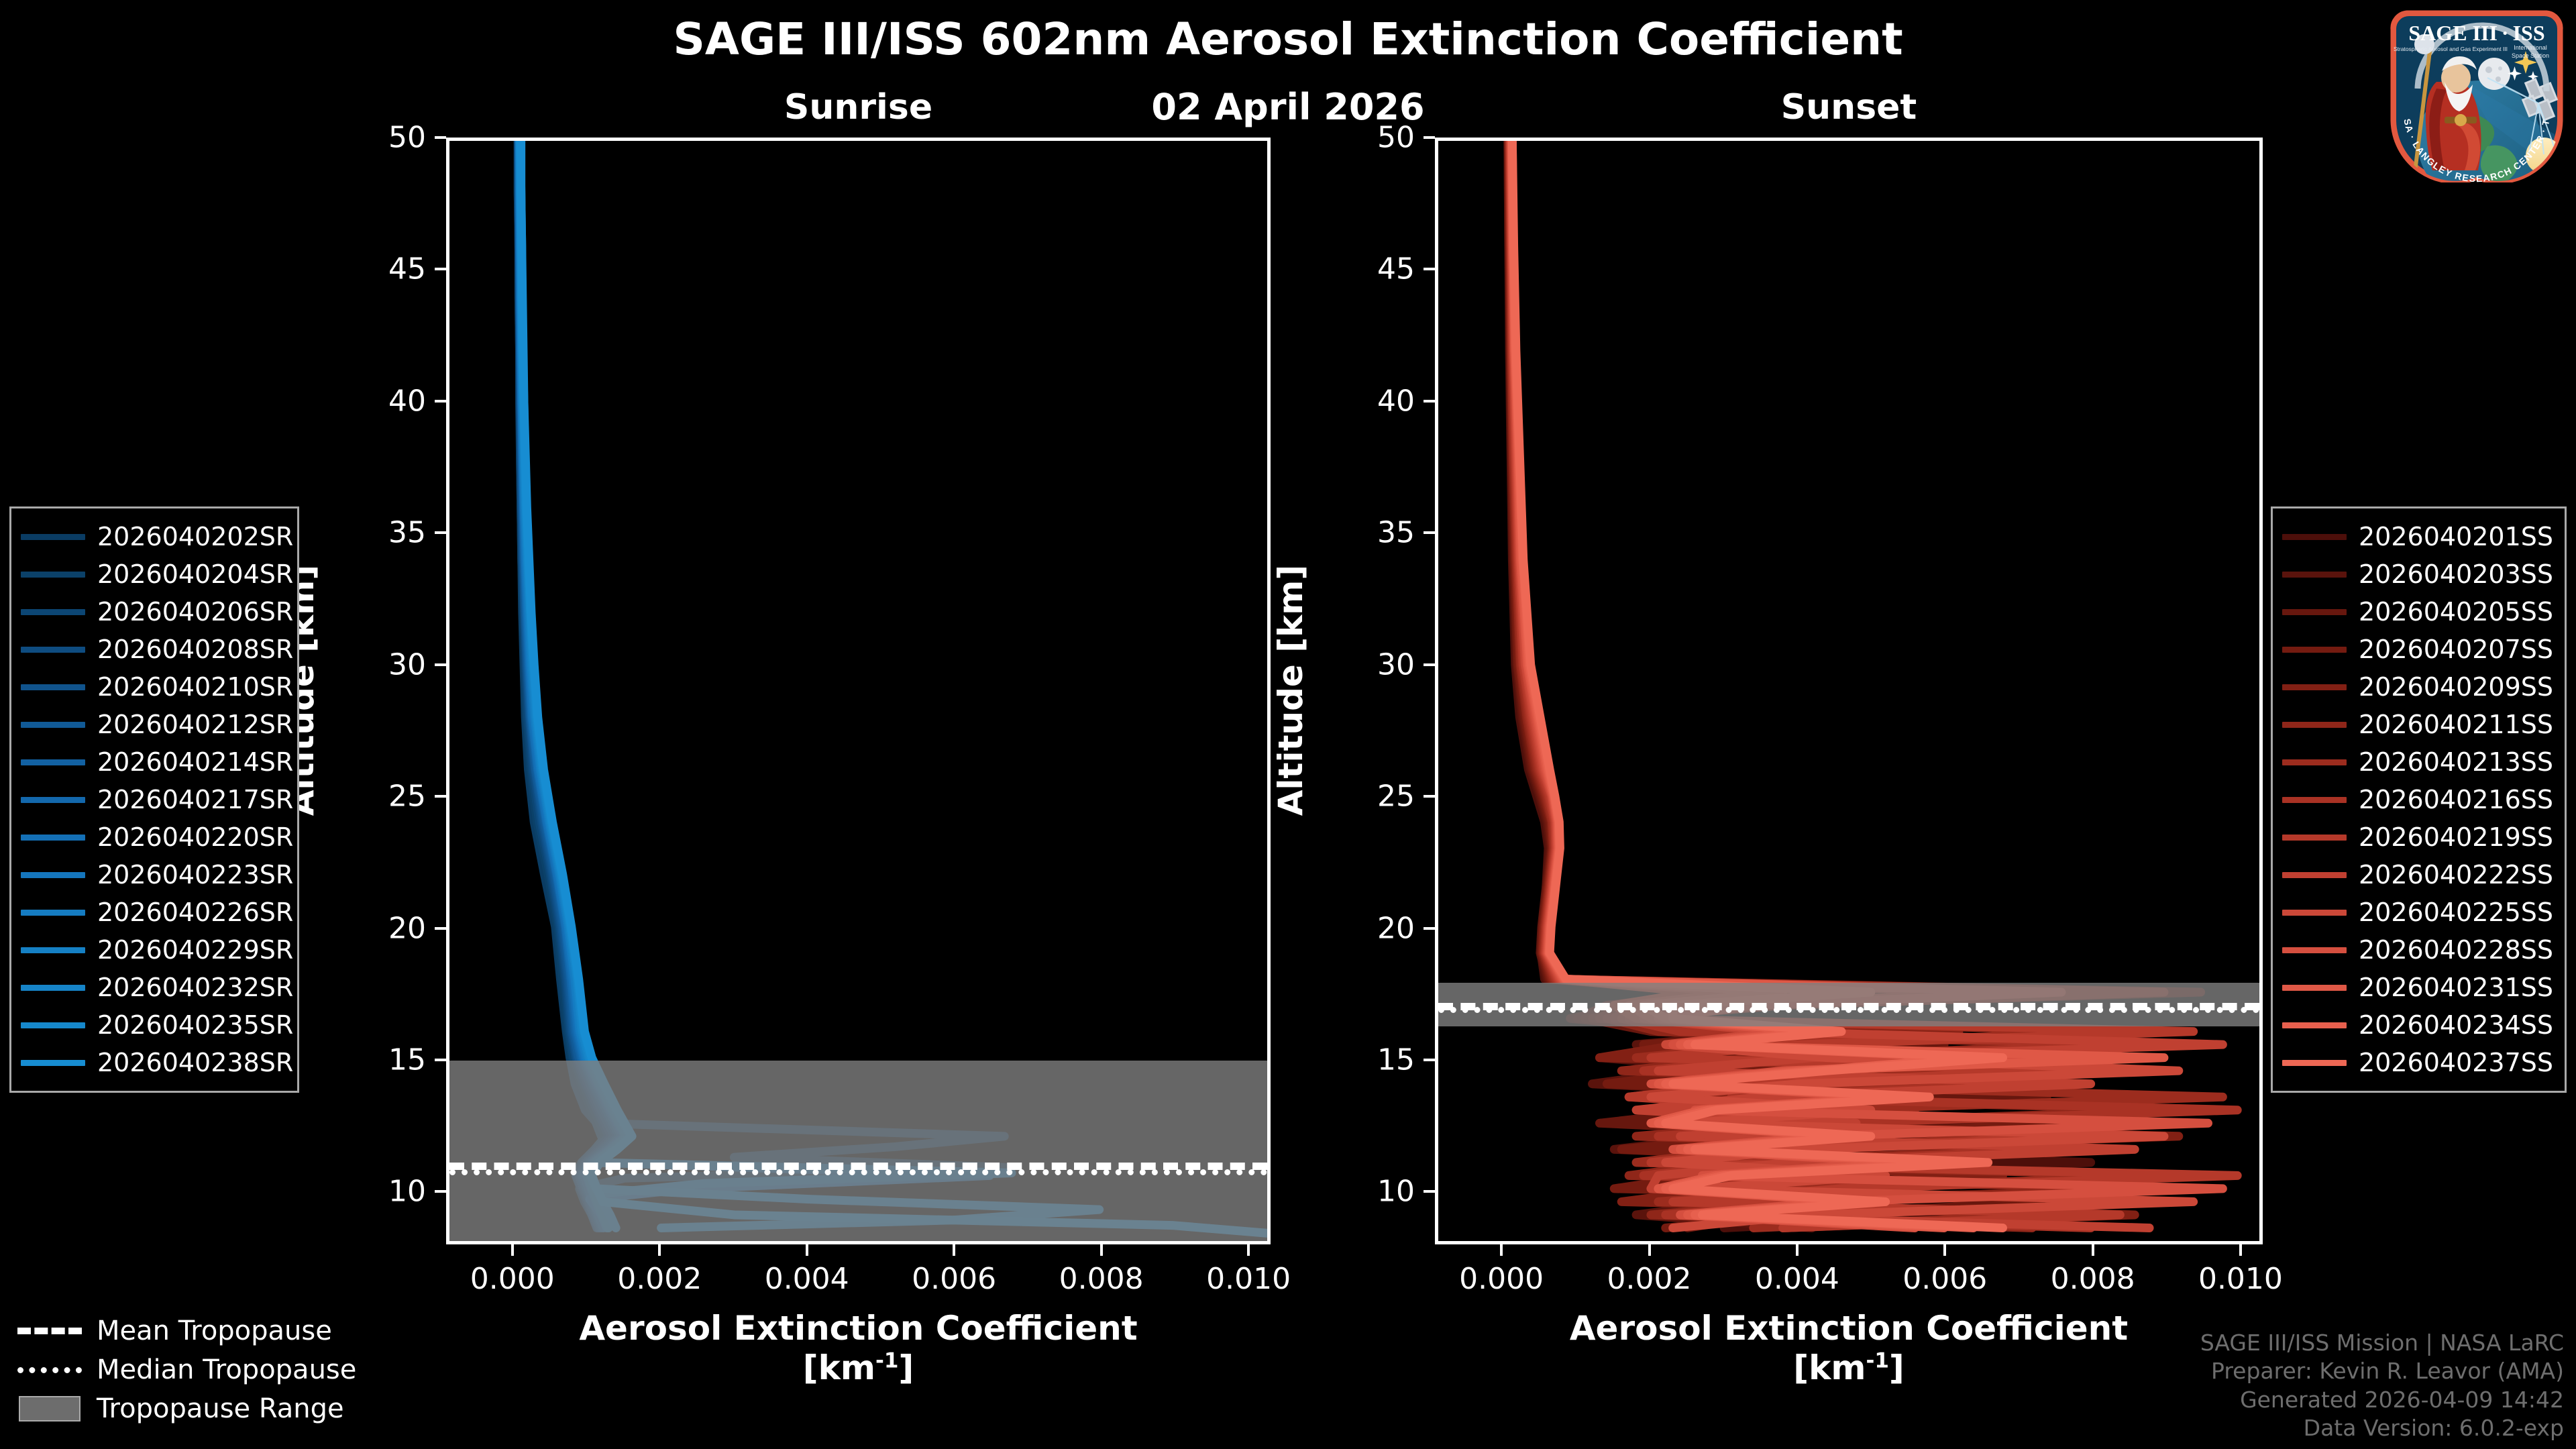 The width and height of the screenshot is (2576, 1449). What do you see at coordinates (2417, 724) in the screenshot?
I see `legend-item-event: 2026040211SS` at bounding box center [2417, 724].